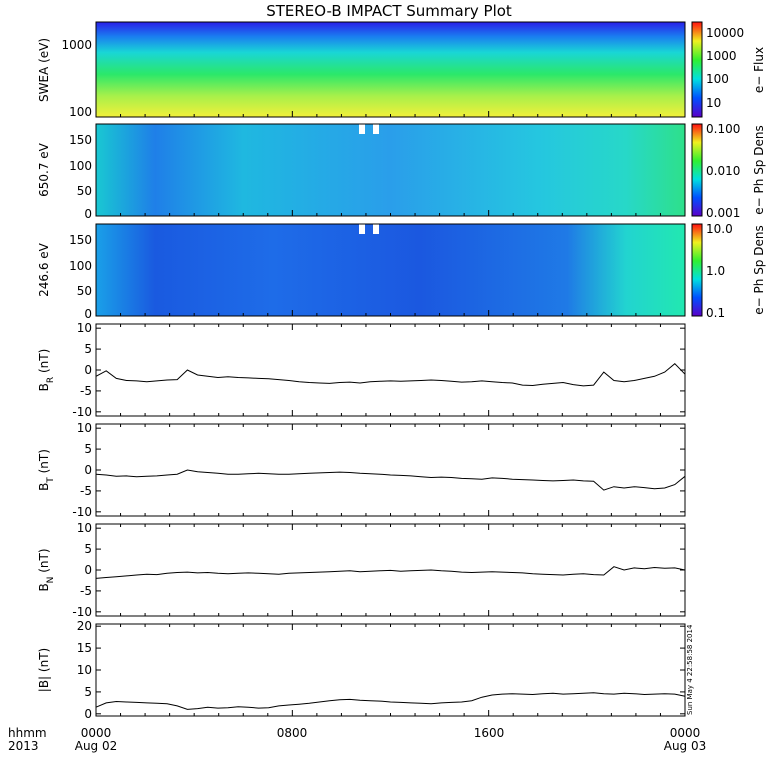 This screenshot has width=780, height=780. Describe the element at coordinates (719, 229) in the screenshot. I see `pad-246-cb-tick: 10.0` at that location.